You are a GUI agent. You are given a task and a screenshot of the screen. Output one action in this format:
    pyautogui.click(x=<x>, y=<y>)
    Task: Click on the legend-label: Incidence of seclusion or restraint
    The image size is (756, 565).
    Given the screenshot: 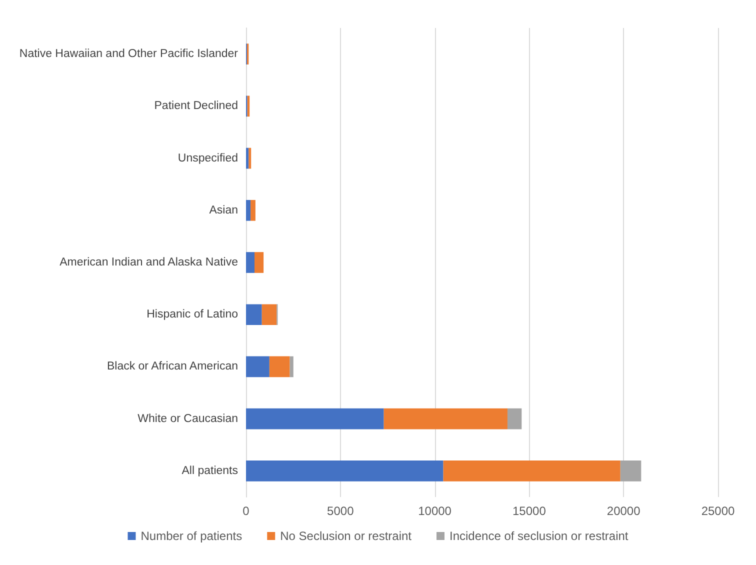 What is the action you would take?
    pyautogui.click(x=539, y=536)
    